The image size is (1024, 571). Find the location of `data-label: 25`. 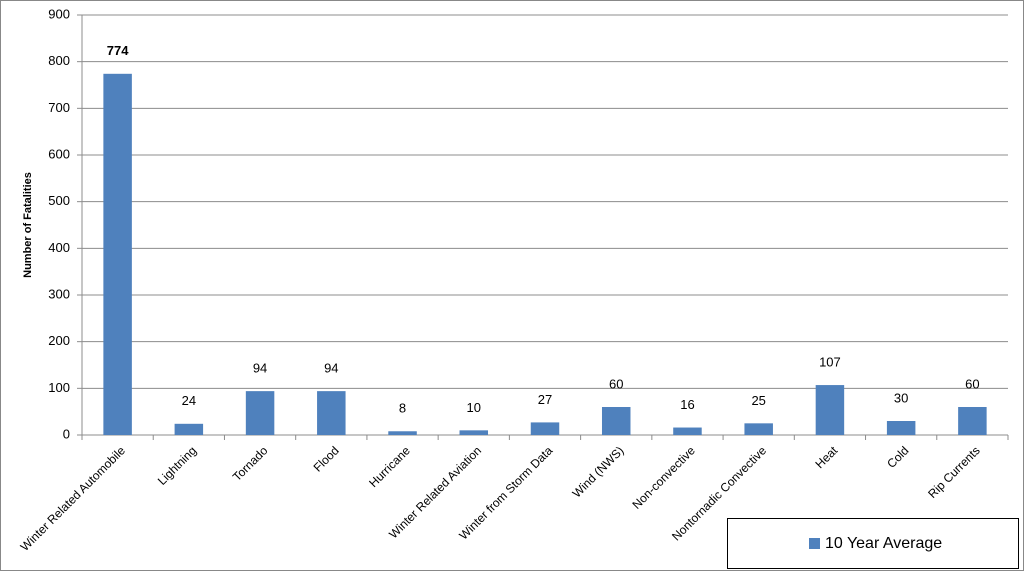

data-label: 25 is located at coordinates (758, 400).